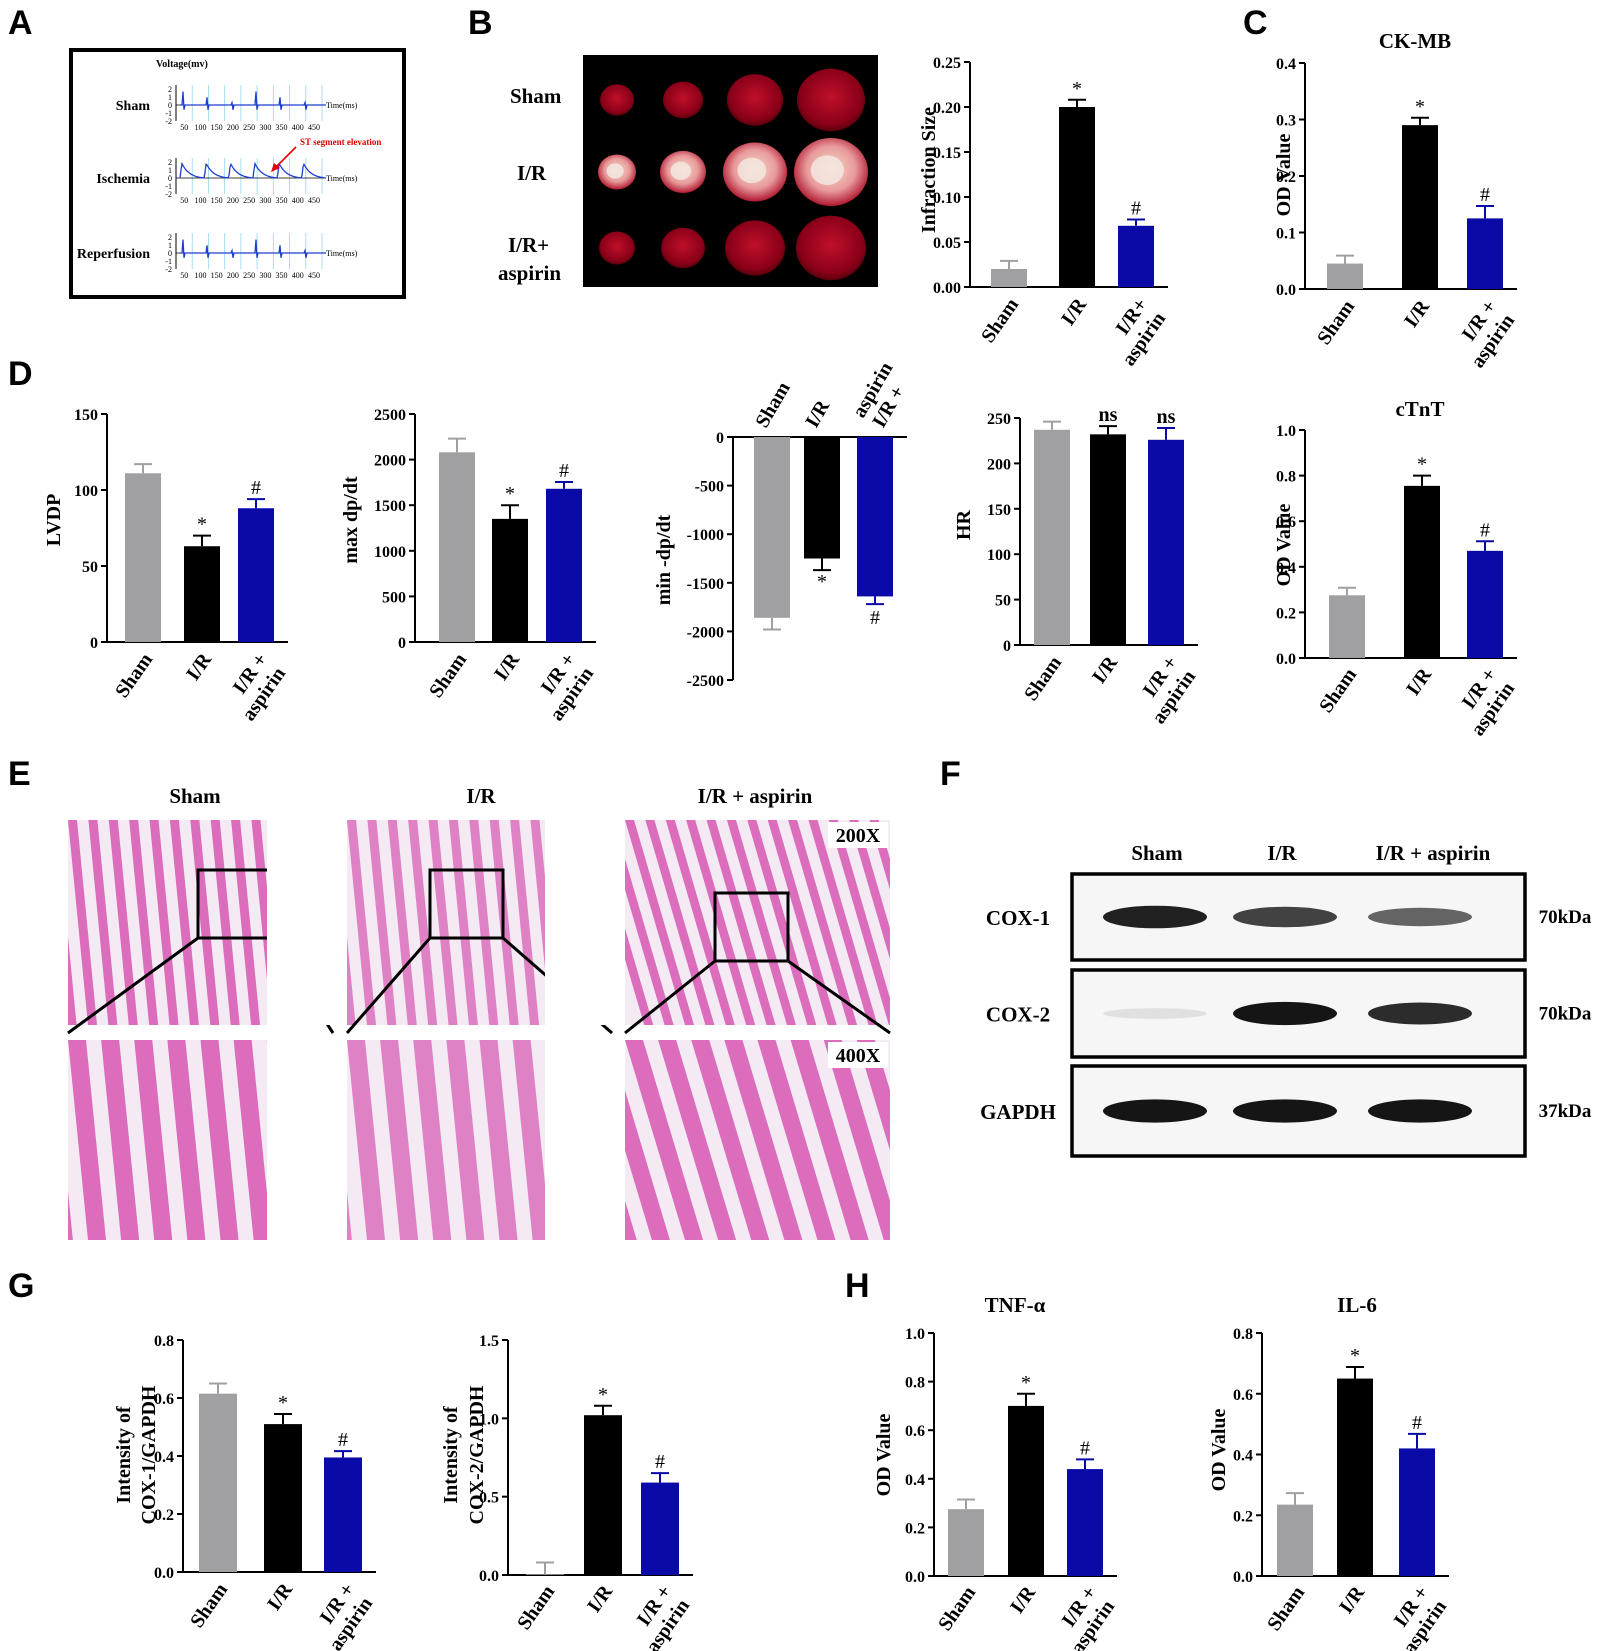  I want to click on y-tick-label: 0.25, so click(947, 63).